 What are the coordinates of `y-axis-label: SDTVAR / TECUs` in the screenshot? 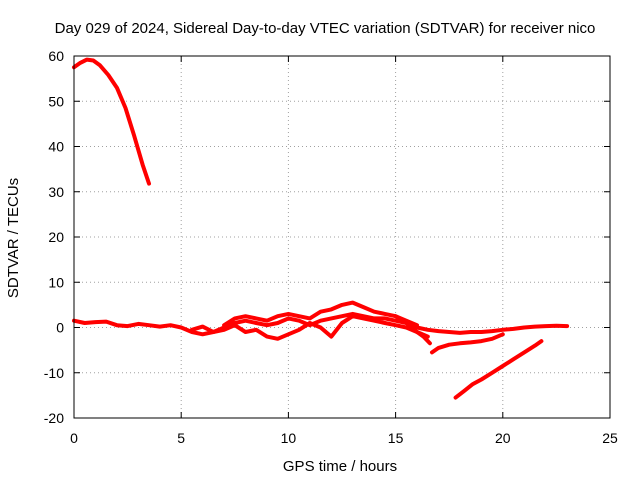 It's located at (13, 238).